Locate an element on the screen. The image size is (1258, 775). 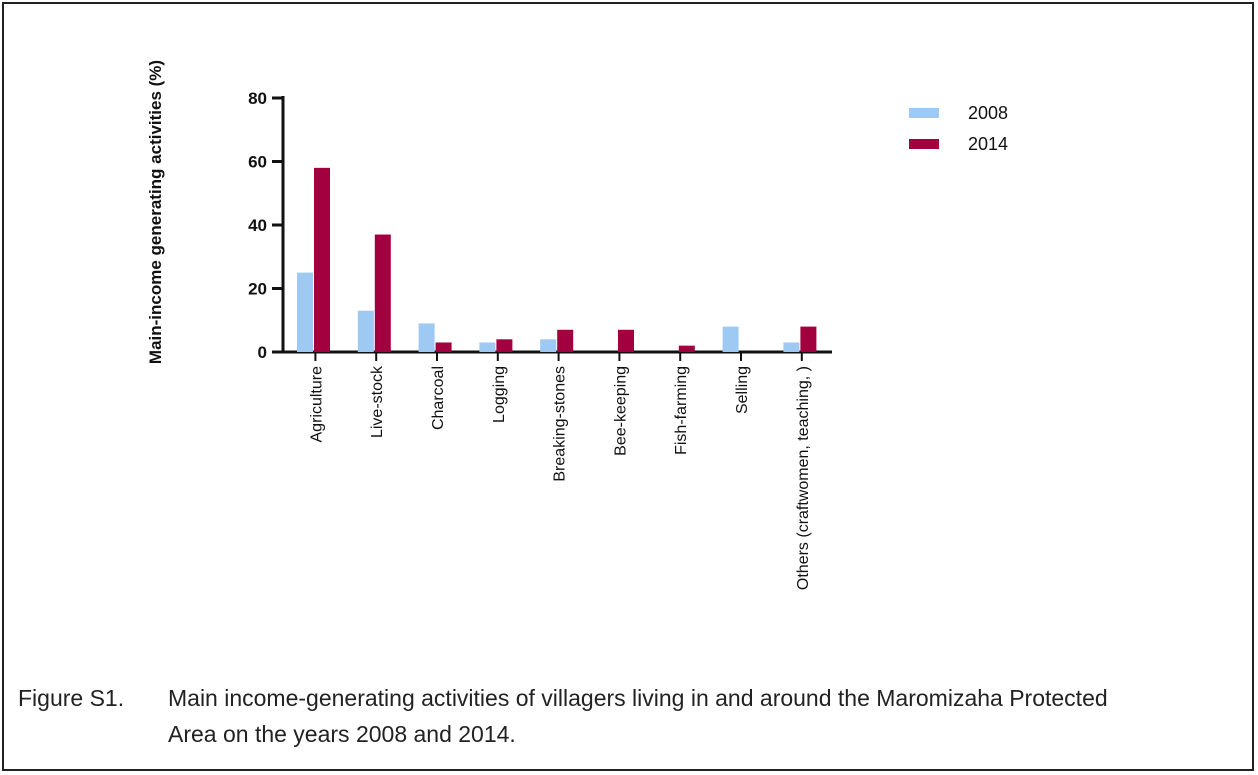
x-tick-label: Bee-keeping is located at coordinates (620, 411).